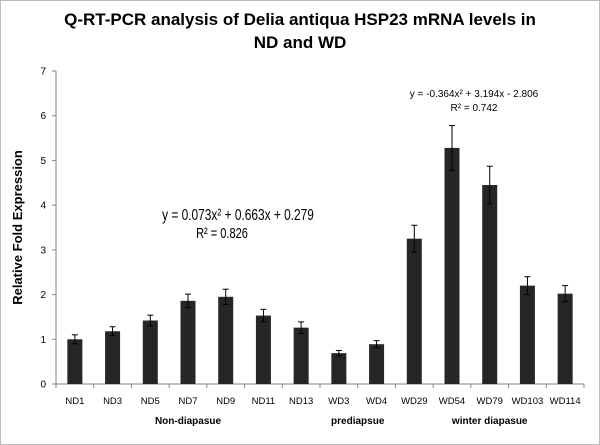 The width and height of the screenshot is (600, 445). I want to click on y-axis-label: Relative Fold Expression, so click(17, 227).